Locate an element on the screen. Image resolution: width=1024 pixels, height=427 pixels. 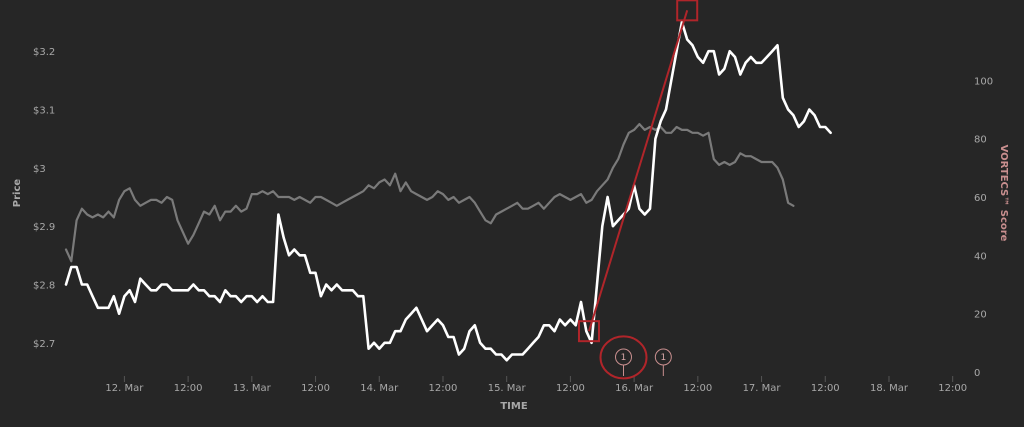
y-left-tick-label: $2.8 is located at coordinates (44, 286).